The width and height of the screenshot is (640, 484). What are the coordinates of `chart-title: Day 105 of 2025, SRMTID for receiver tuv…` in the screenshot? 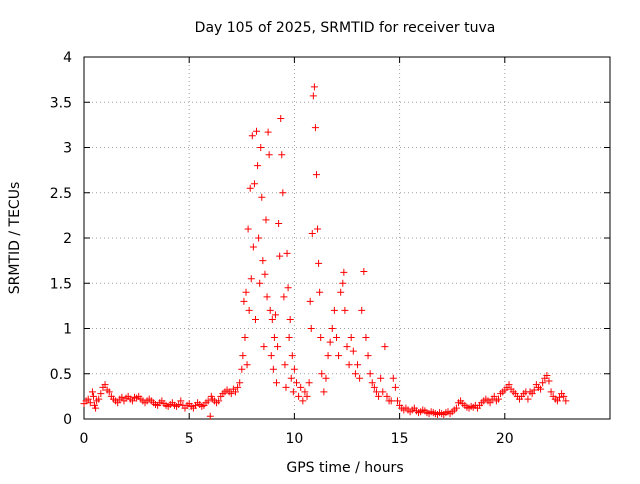 It's located at (345, 28).